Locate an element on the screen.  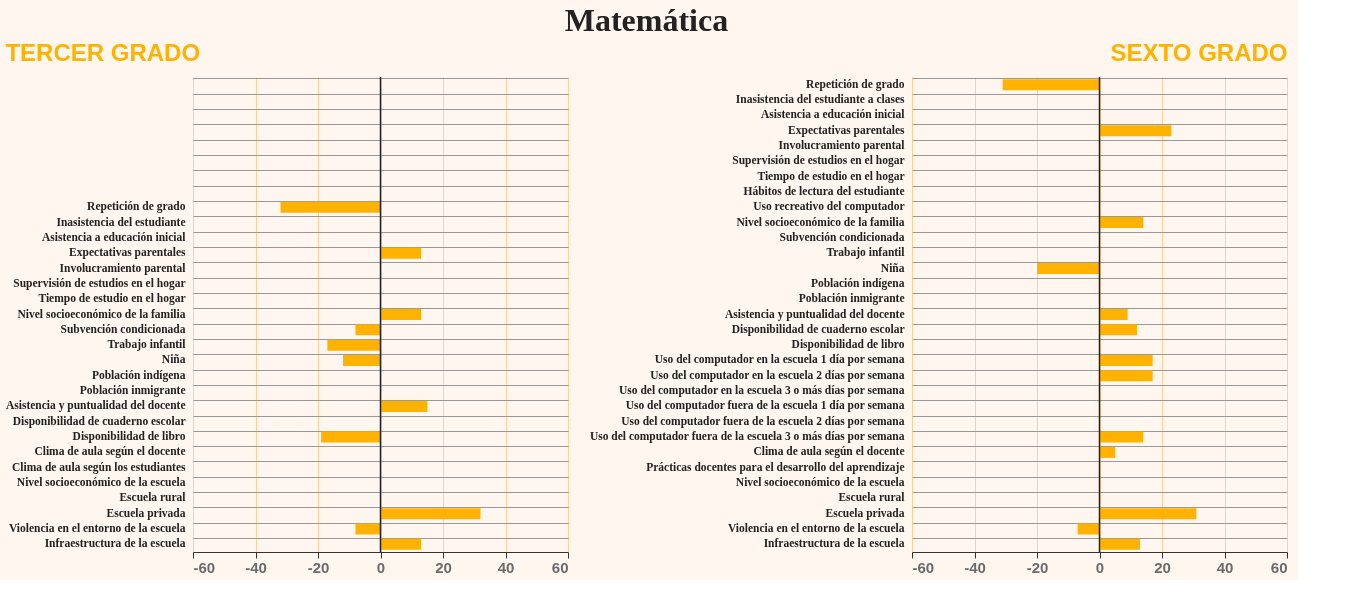
y-tick-label: Prácticas docentes para el desarrollo del aprendizaje is located at coordinates (775, 467).